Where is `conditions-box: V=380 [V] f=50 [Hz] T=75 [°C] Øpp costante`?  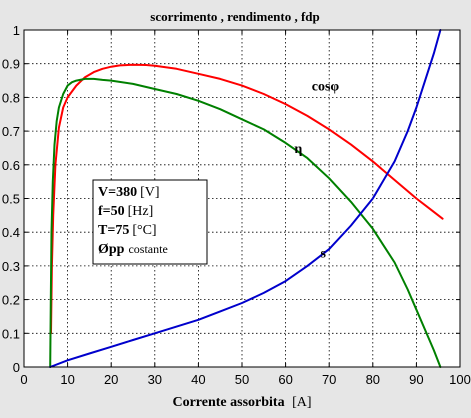
conditions-box: V=380 [V] f=50 [Hz] T=75 [°C] Øpp costante is located at coordinates (150, 222).